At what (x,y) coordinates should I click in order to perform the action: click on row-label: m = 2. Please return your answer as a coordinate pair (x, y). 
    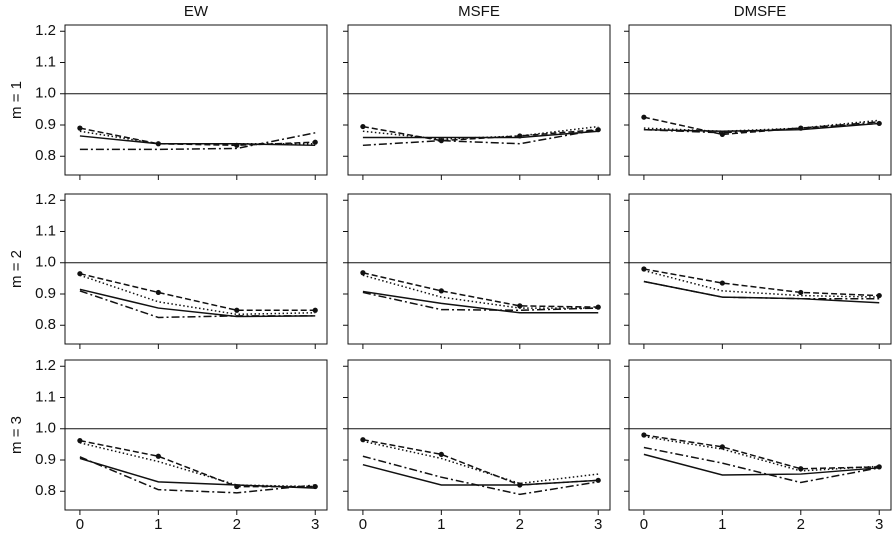
    Looking at the image, I should click on (16, 269).